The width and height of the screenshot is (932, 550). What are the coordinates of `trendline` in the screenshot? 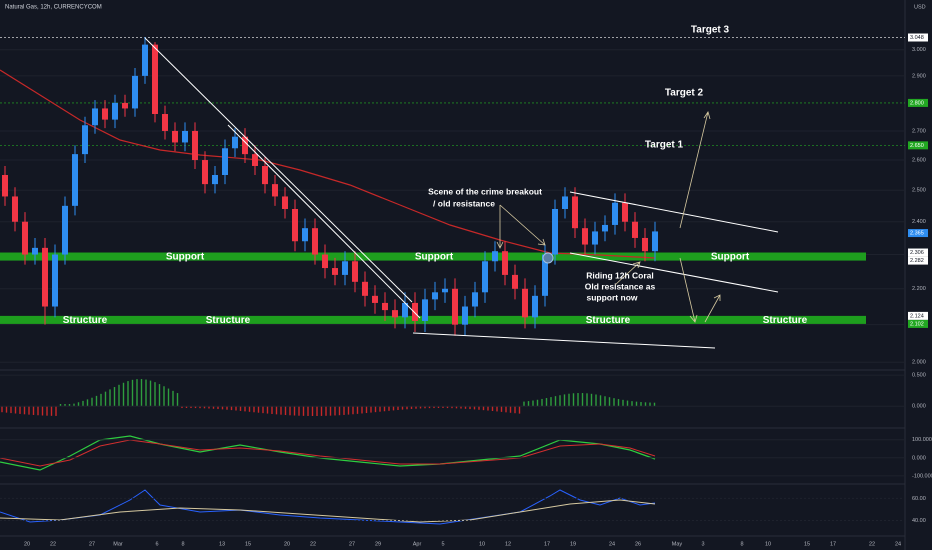 It's located at (674, 272).